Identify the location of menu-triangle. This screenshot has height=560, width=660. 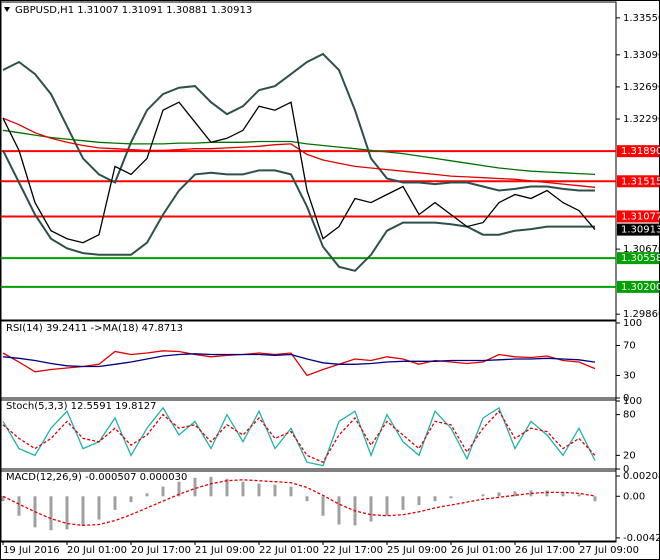
(7, 9).